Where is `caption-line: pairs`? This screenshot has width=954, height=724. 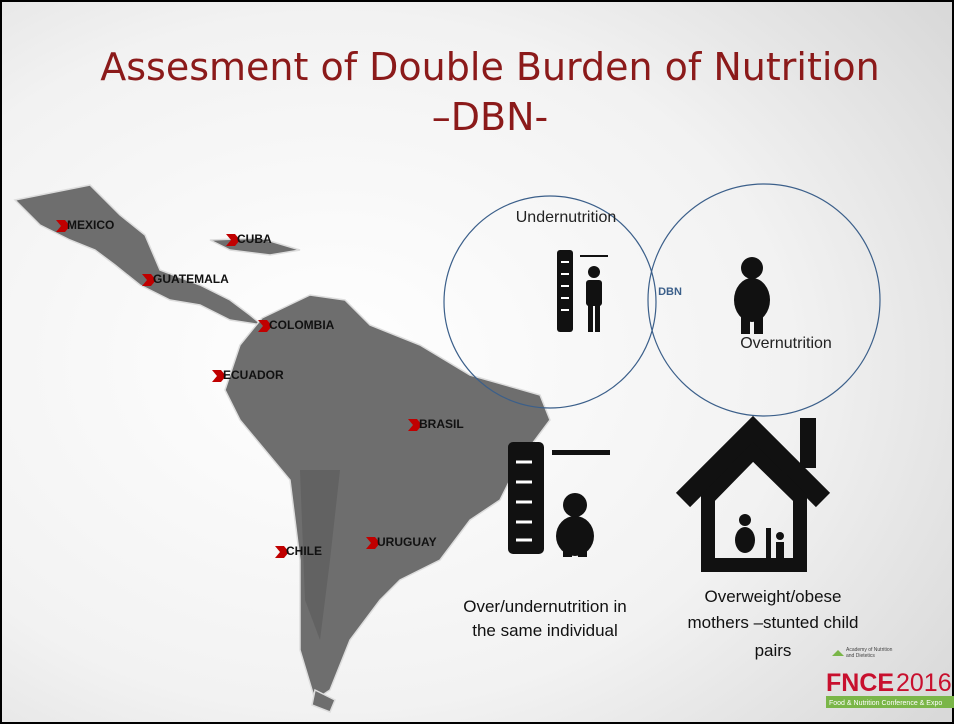 caption-line: pairs is located at coordinates (773, 650).